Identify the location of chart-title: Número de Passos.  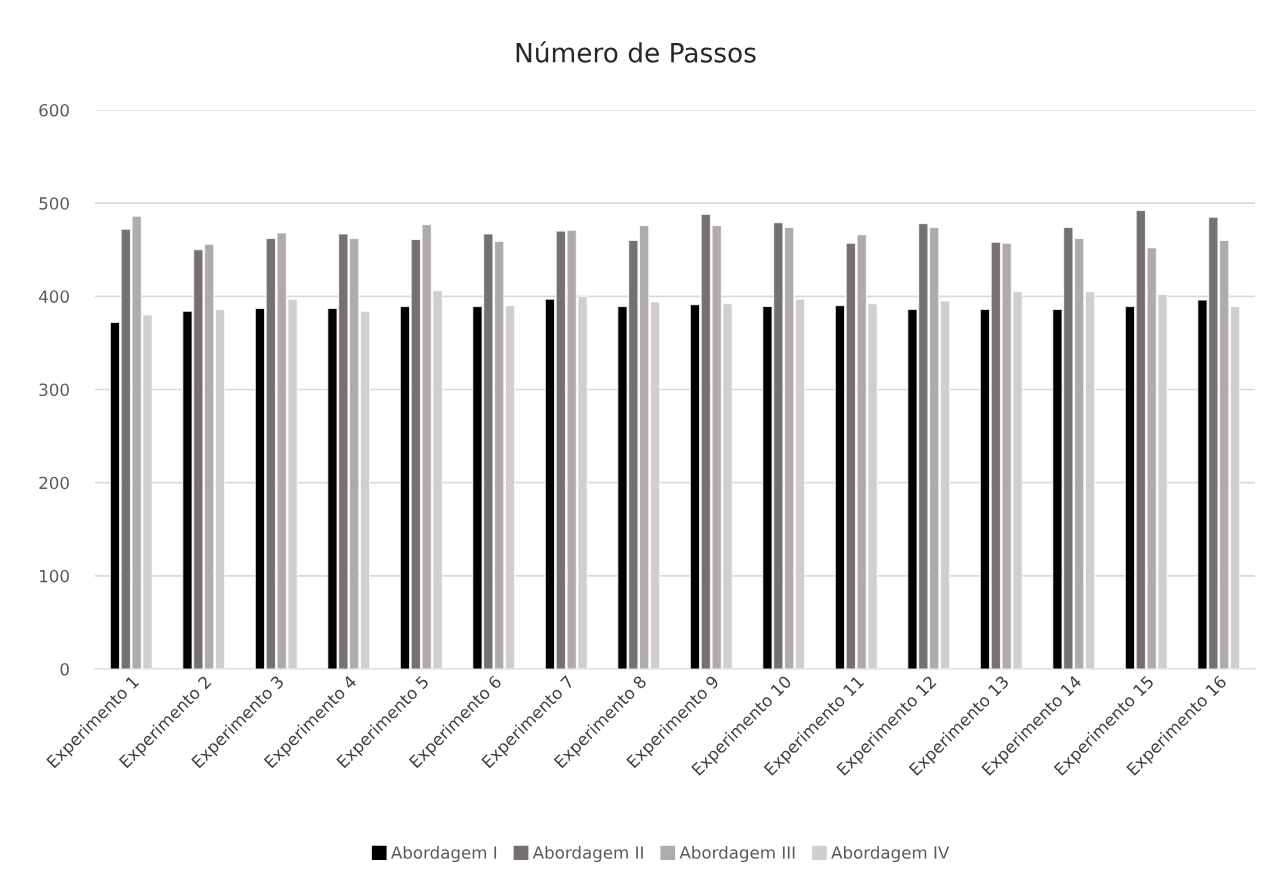
(636, 52).